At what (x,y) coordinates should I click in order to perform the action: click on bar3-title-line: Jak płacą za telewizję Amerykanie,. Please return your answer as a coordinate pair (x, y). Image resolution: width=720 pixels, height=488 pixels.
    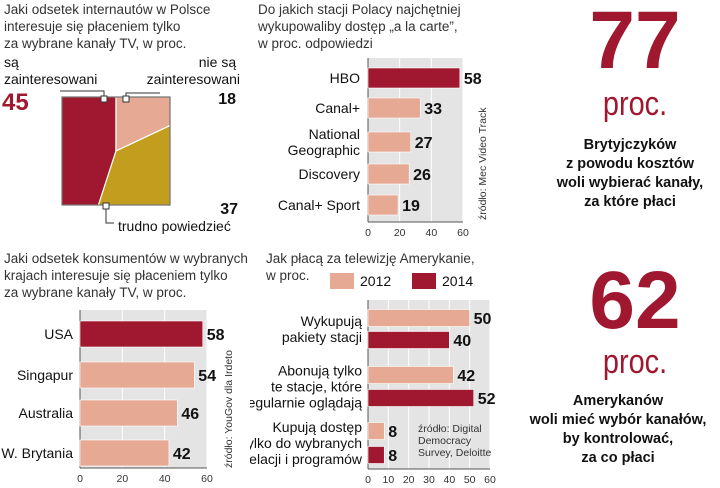
    Looking at the image, I should click on (370, 258).